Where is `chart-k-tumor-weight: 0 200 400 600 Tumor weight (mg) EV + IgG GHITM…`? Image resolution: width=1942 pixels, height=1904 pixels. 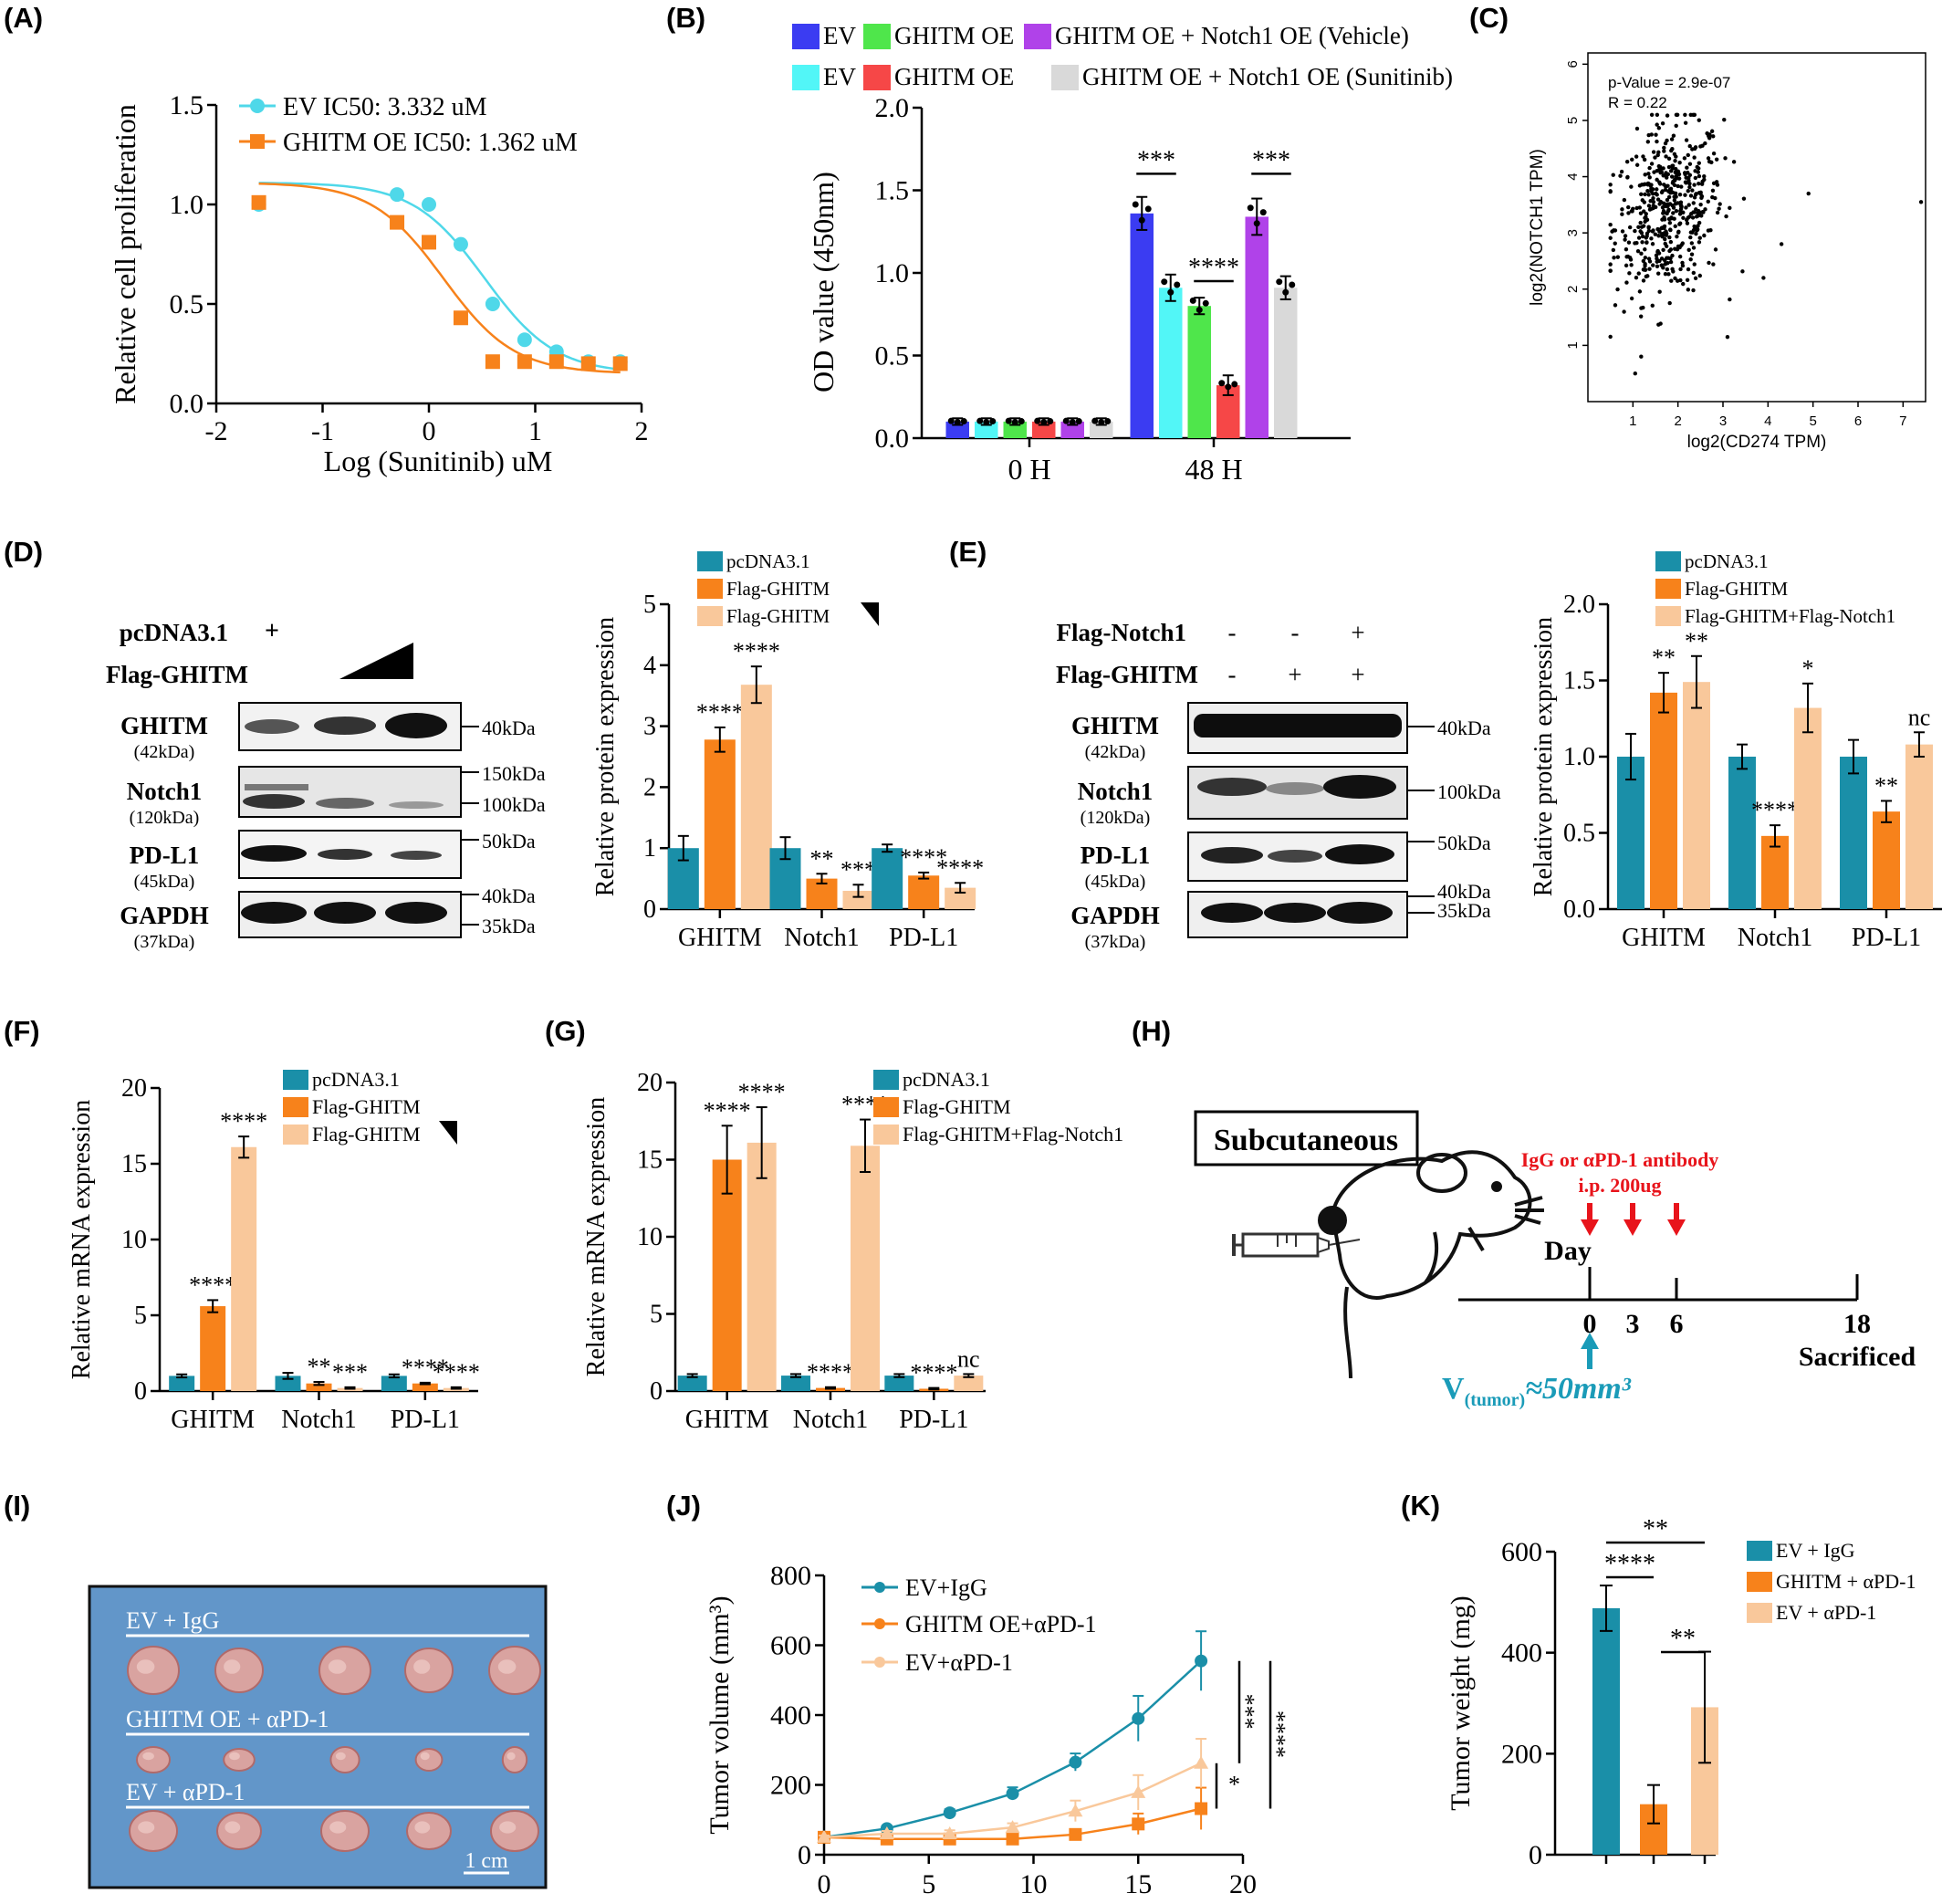 chart-k-tumor-weight: 0 200 400 600 Tumor weight (mg) EV + IgG GHITM… is located at coordinates (1681, 1693).